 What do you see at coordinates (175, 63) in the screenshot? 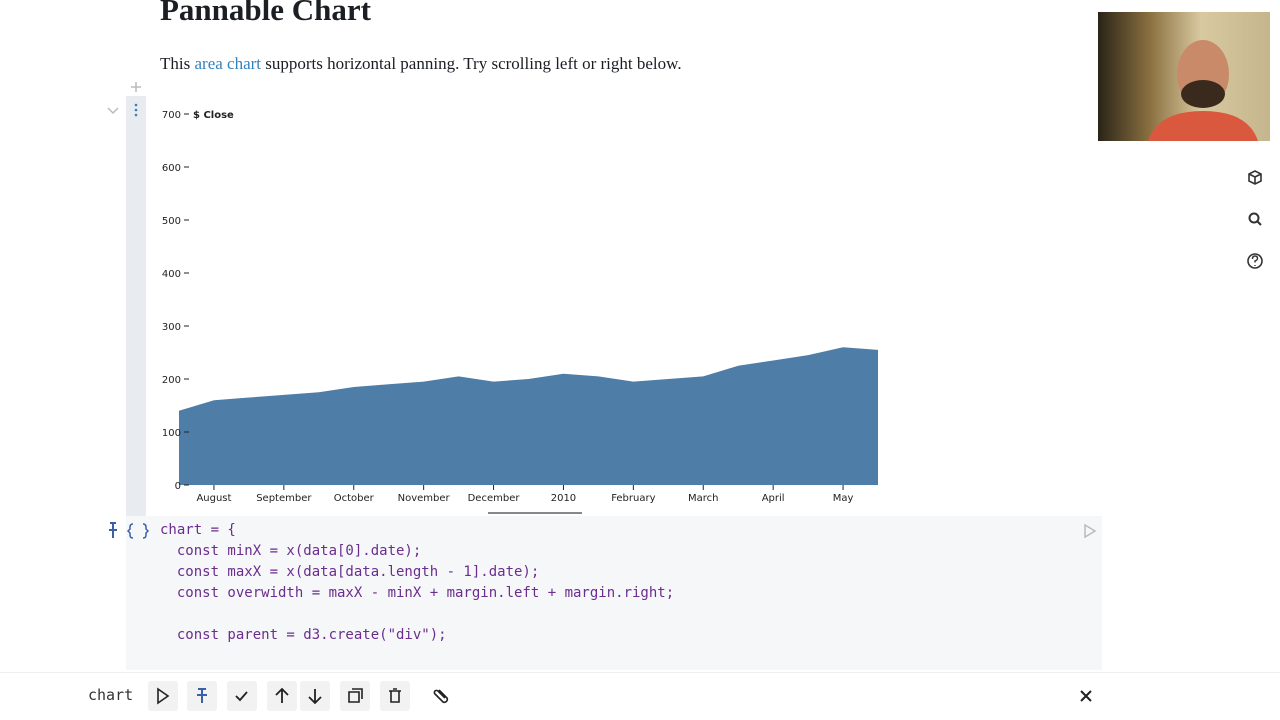
I see `intro-text: This` at bounding box center [175, 63].